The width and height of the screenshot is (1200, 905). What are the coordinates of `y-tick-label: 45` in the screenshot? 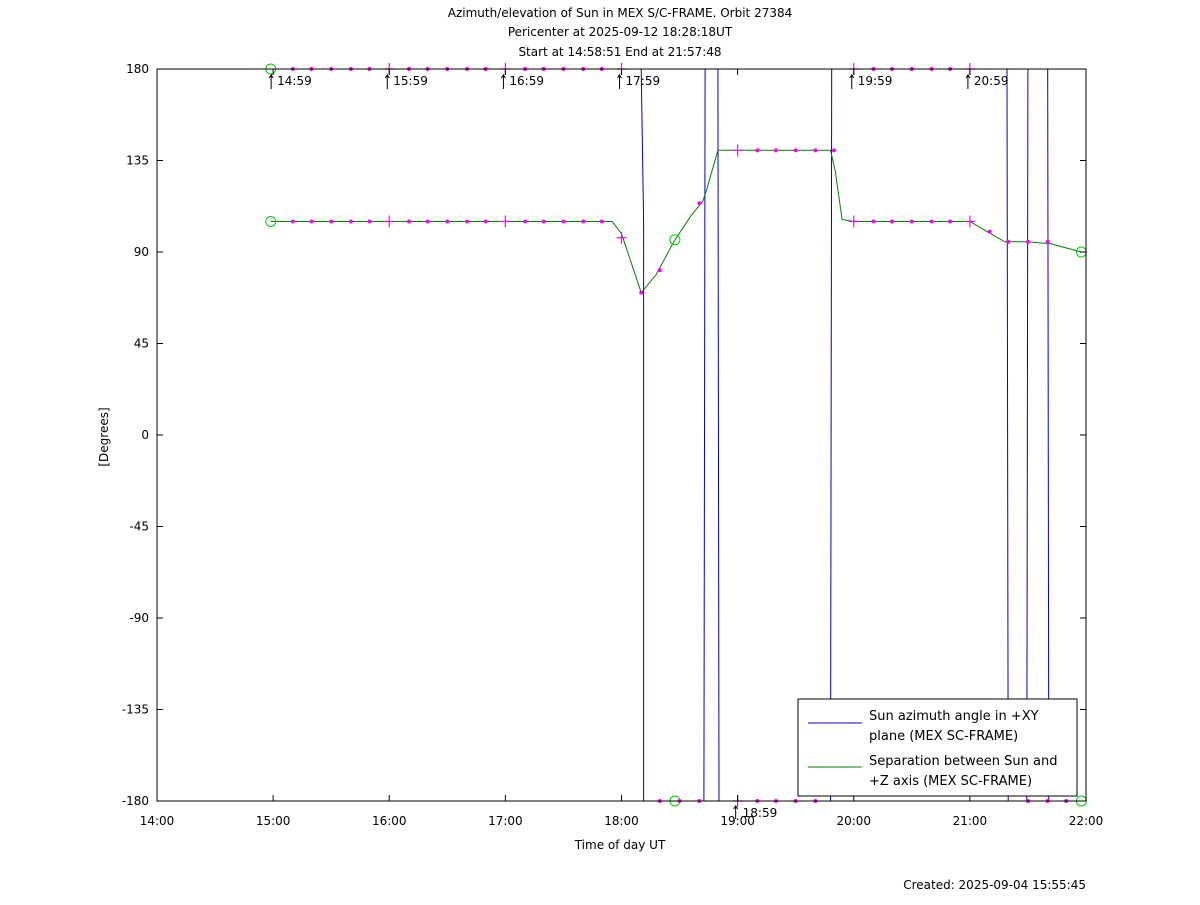 It's located at (141, 344).